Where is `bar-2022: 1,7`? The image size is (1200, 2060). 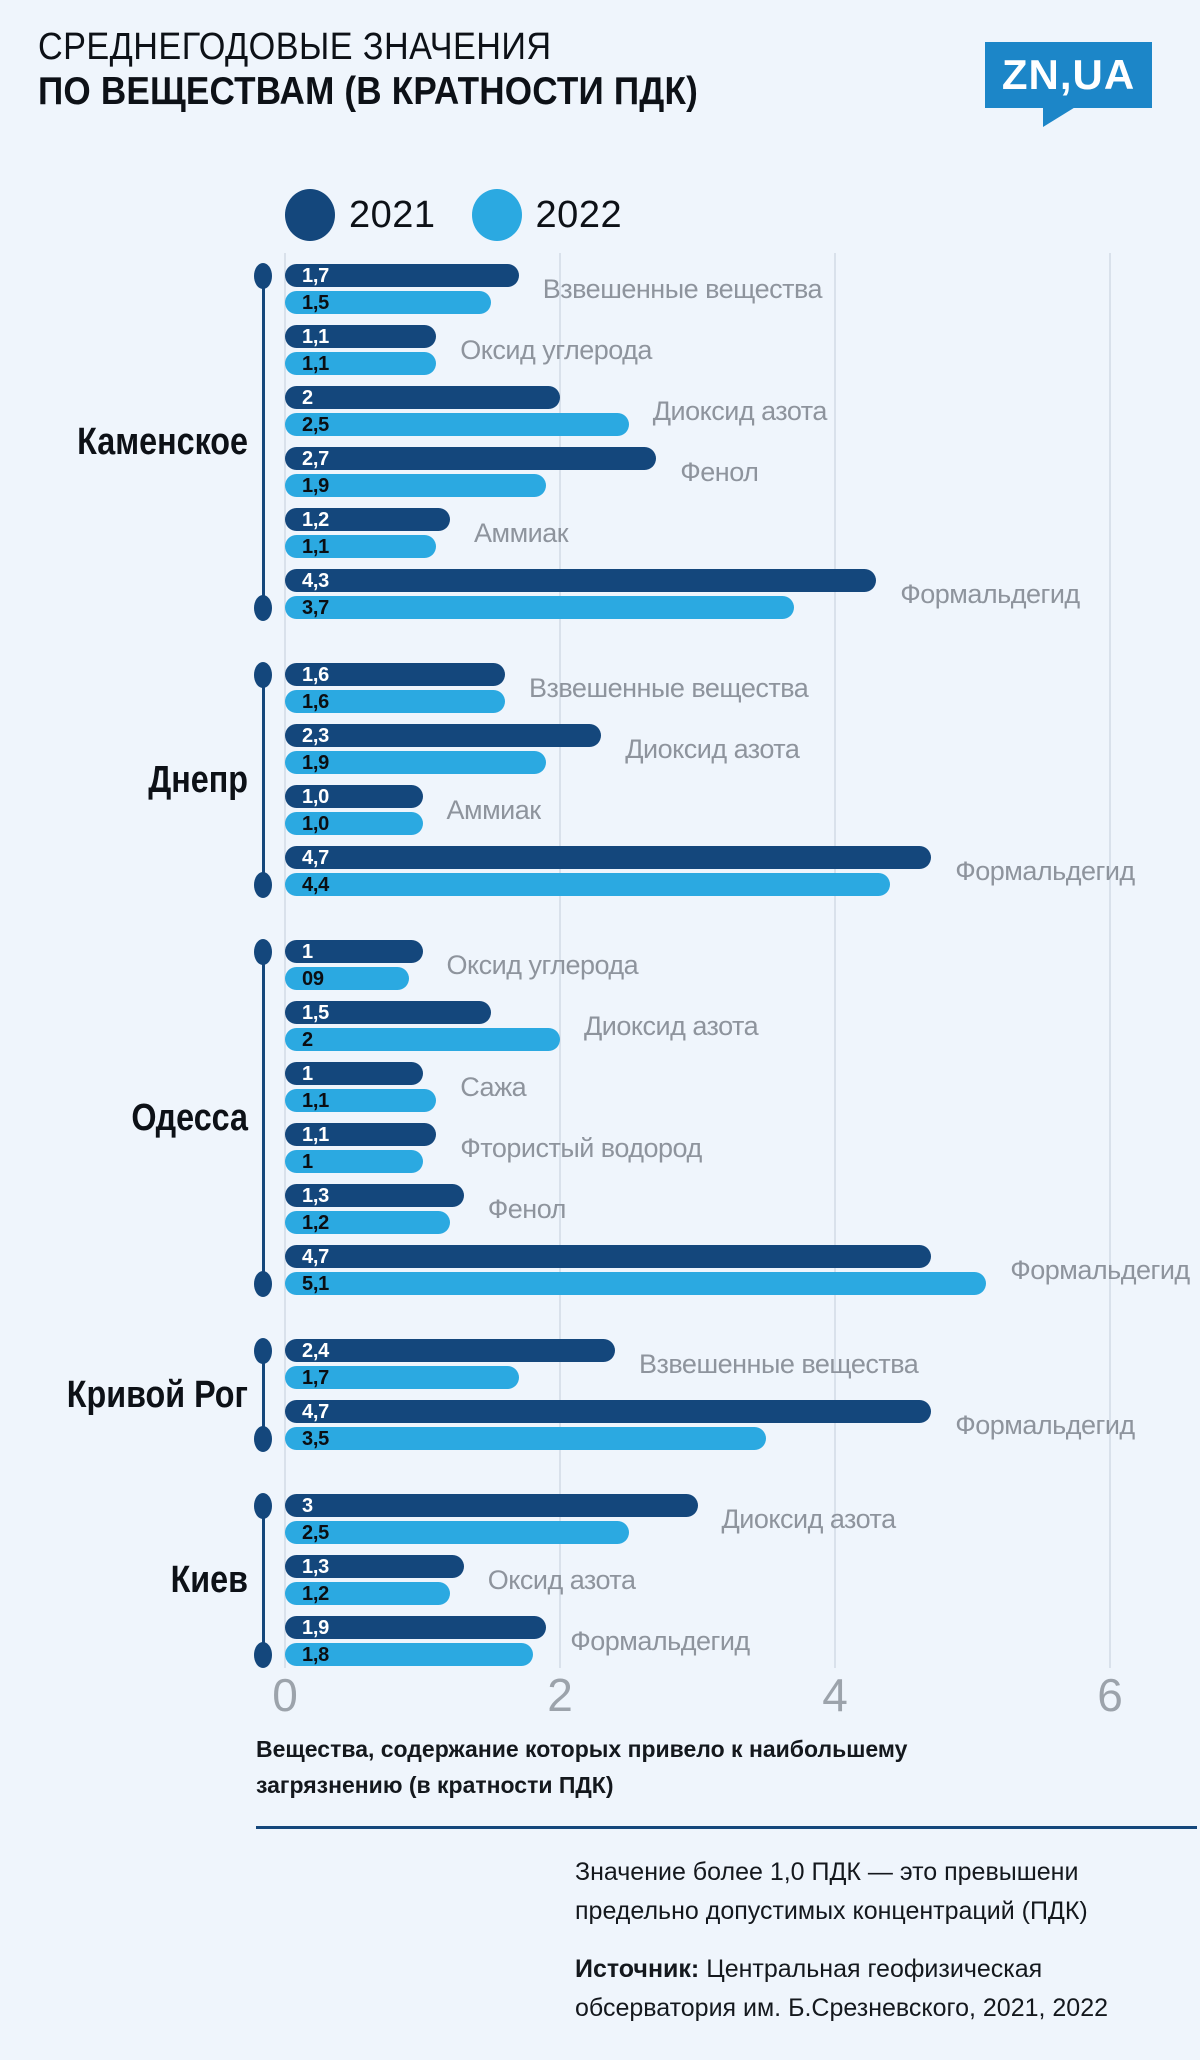
bar-2022: 1,7 is located at coordinates (402, 1377).